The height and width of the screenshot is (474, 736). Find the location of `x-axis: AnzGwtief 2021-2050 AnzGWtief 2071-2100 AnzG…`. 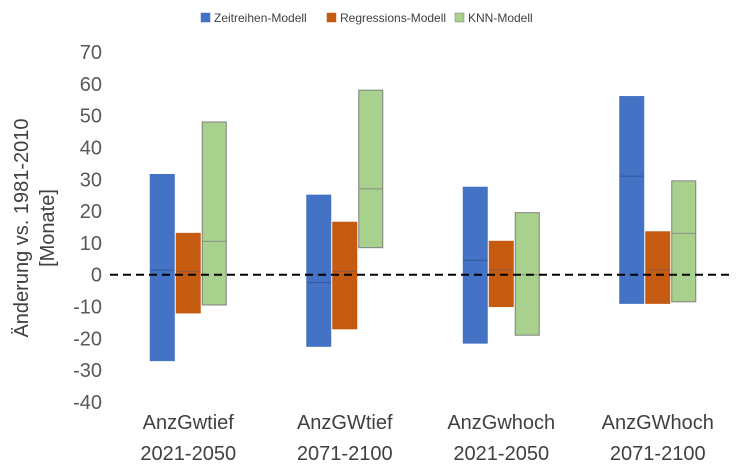

x-axis: AnzGwtief 2021-2050 AnzGWtief 2071-2100 AnzG… is located at coordinates (426, 438).